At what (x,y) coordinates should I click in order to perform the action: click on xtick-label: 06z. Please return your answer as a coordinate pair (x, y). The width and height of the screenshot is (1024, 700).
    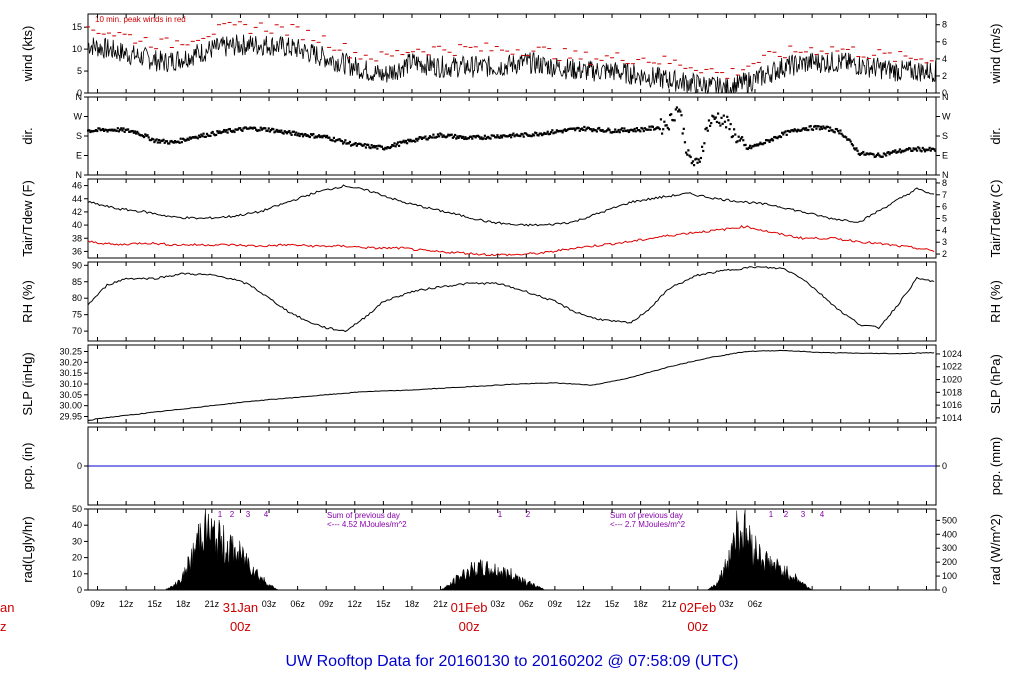
    Looking at the image, I should click on (755, 604).